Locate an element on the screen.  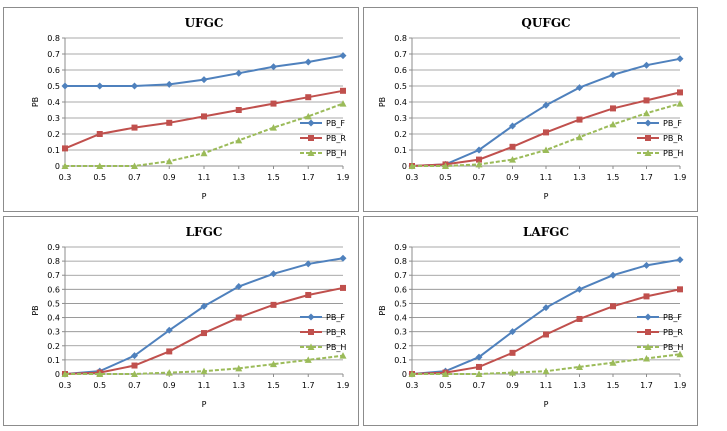
legend-label: PB_R is located at coordinates (336, 332).